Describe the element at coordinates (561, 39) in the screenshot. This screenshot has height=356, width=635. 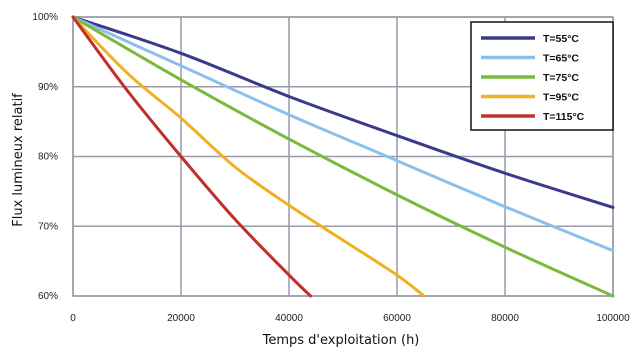
I see `legend-label: T=55°C` at that location.